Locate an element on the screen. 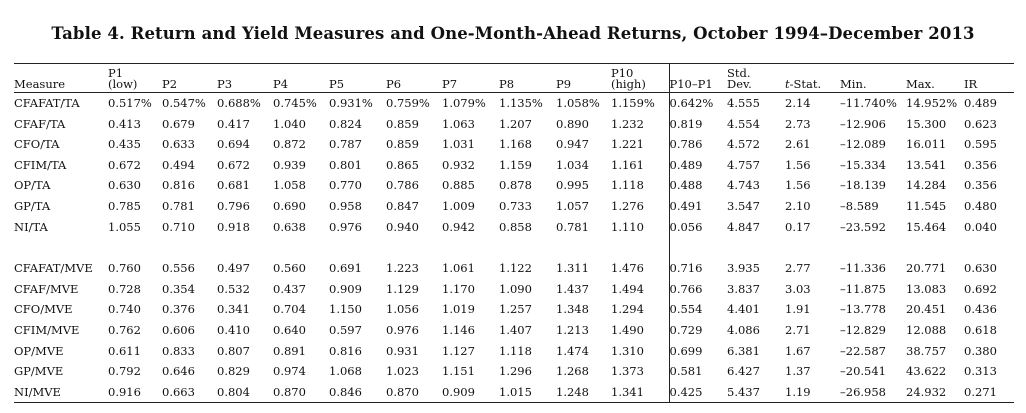 The image size is (1026, 413). table-cell: 1.110 is located at coordinates (627, 226).